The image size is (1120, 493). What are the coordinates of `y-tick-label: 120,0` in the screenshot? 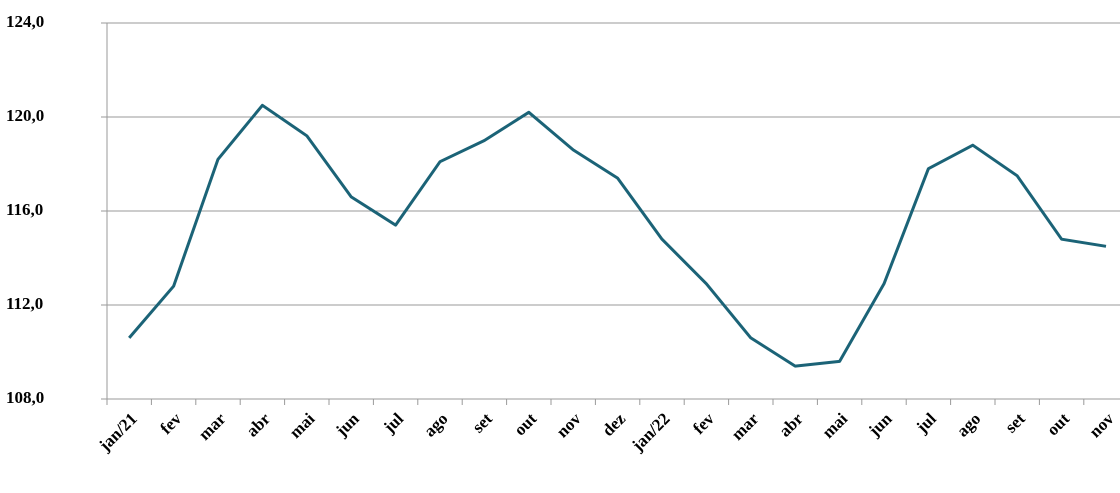 It's located at (25, 115).